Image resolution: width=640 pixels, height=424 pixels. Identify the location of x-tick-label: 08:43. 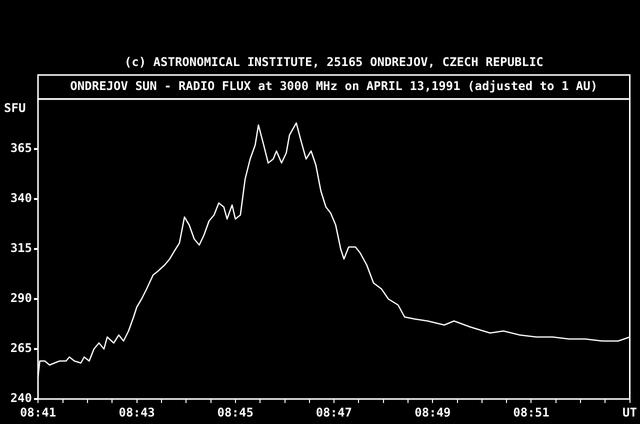
(136, 412).